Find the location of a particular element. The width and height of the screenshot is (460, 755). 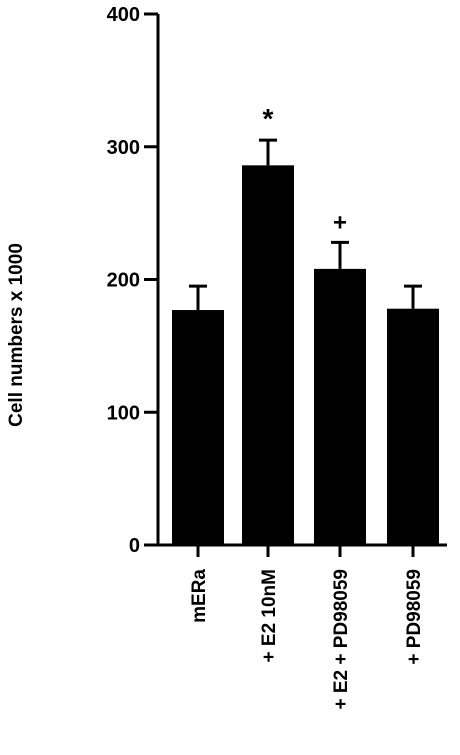

x-tick-label: + E2 10nM is located at coordinates (269, 615).